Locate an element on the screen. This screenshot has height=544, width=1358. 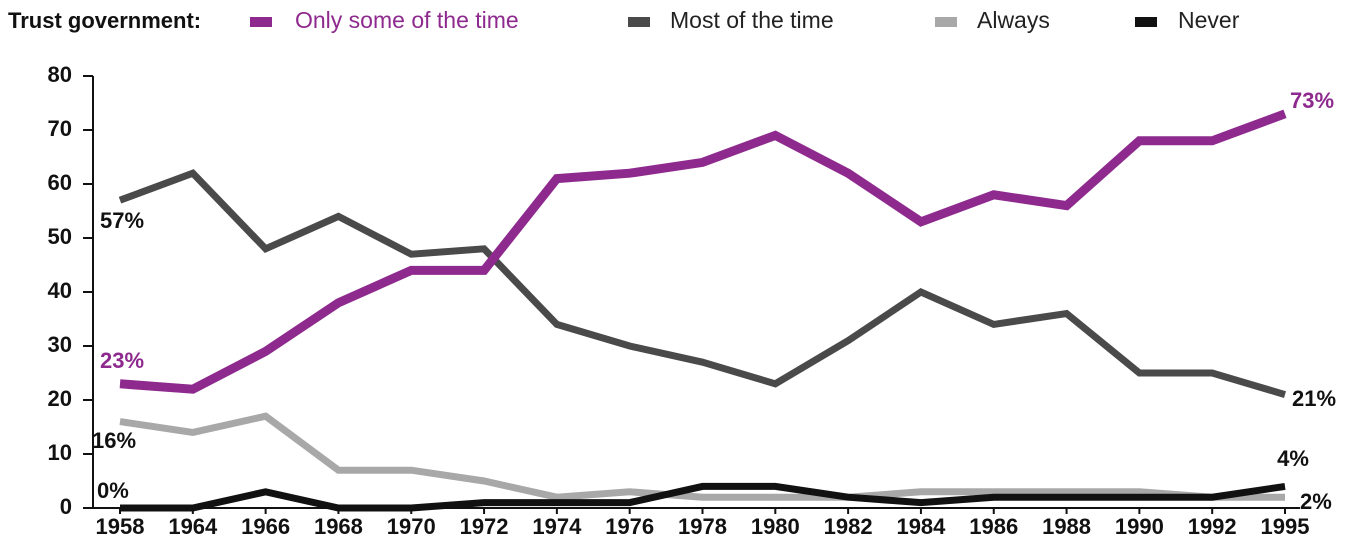
data-label: 0% is located at coordinates (113, 490).